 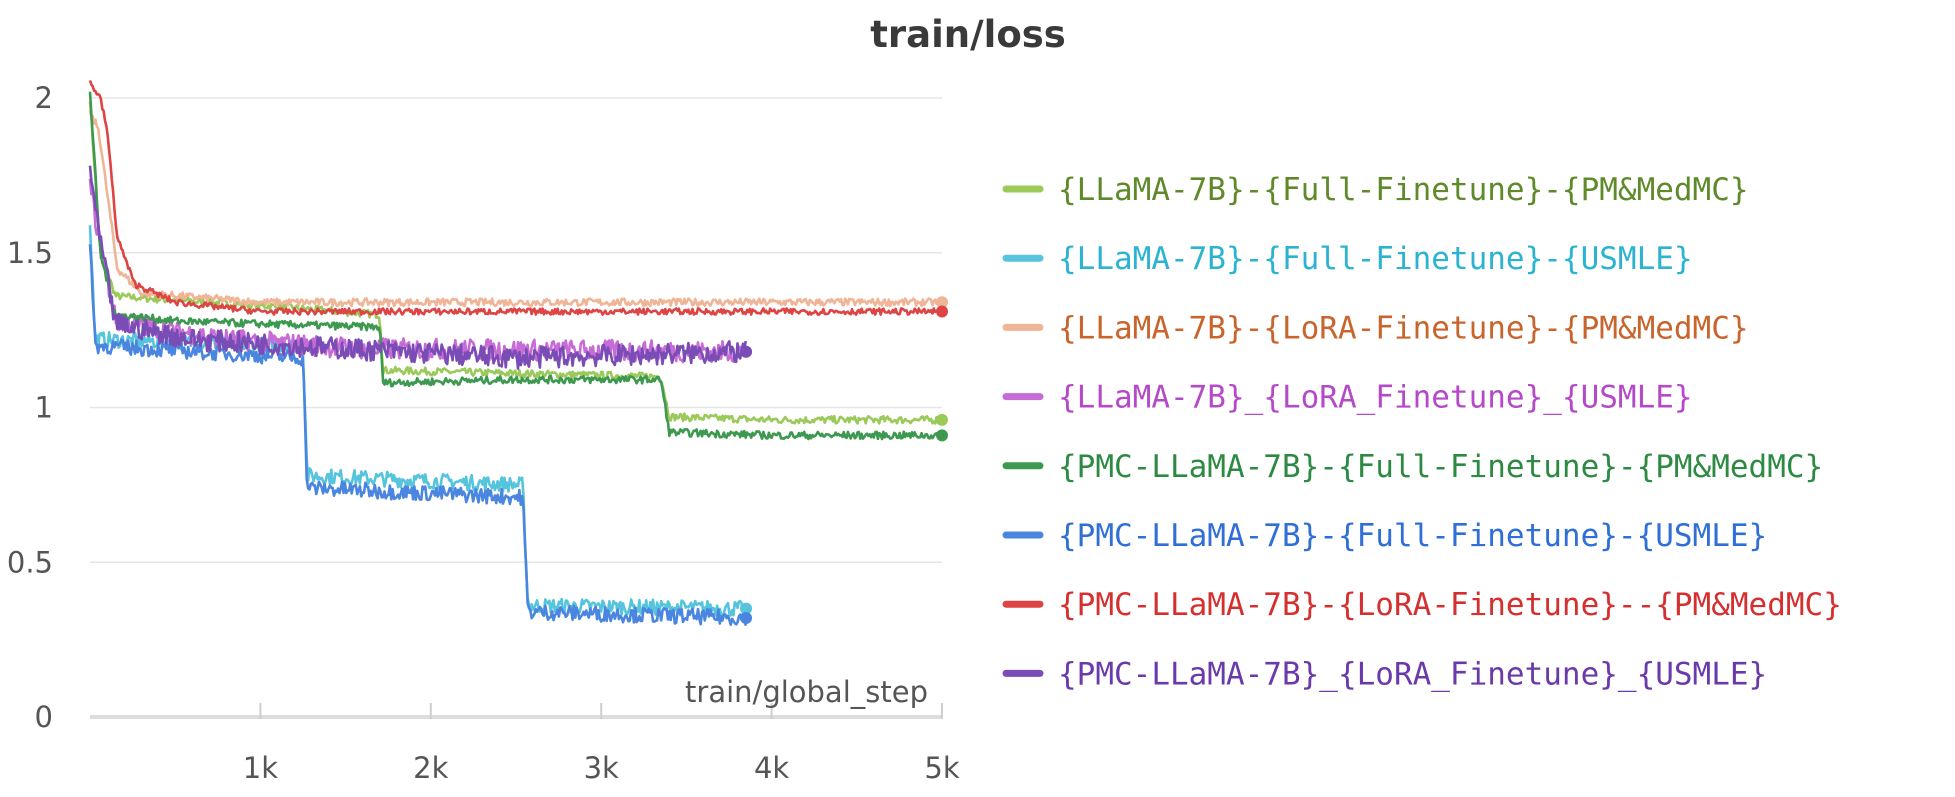 I want to click on legend-label: {LLaMA-7B}-{LoRA-Finetune}-{PM&MedMC}, so click(x=1403, y=328).